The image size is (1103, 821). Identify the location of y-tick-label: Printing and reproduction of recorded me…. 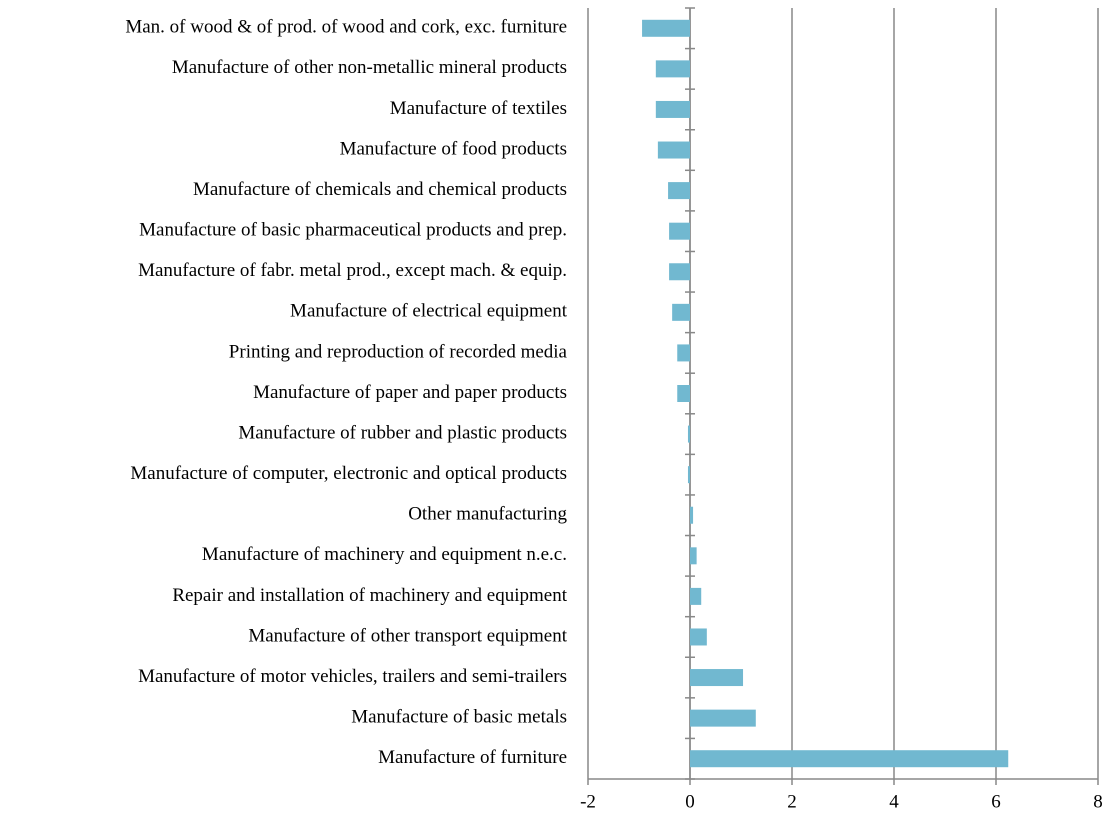
(398, 351).